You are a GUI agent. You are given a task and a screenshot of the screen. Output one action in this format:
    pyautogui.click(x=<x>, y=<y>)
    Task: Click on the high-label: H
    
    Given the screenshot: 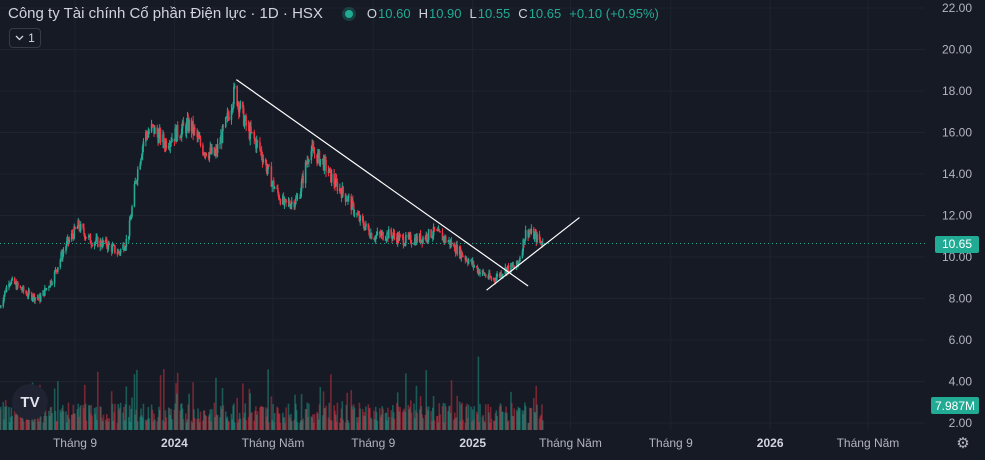 What is the action you would take?
    pyautogui.click(x=423, y=13)
    